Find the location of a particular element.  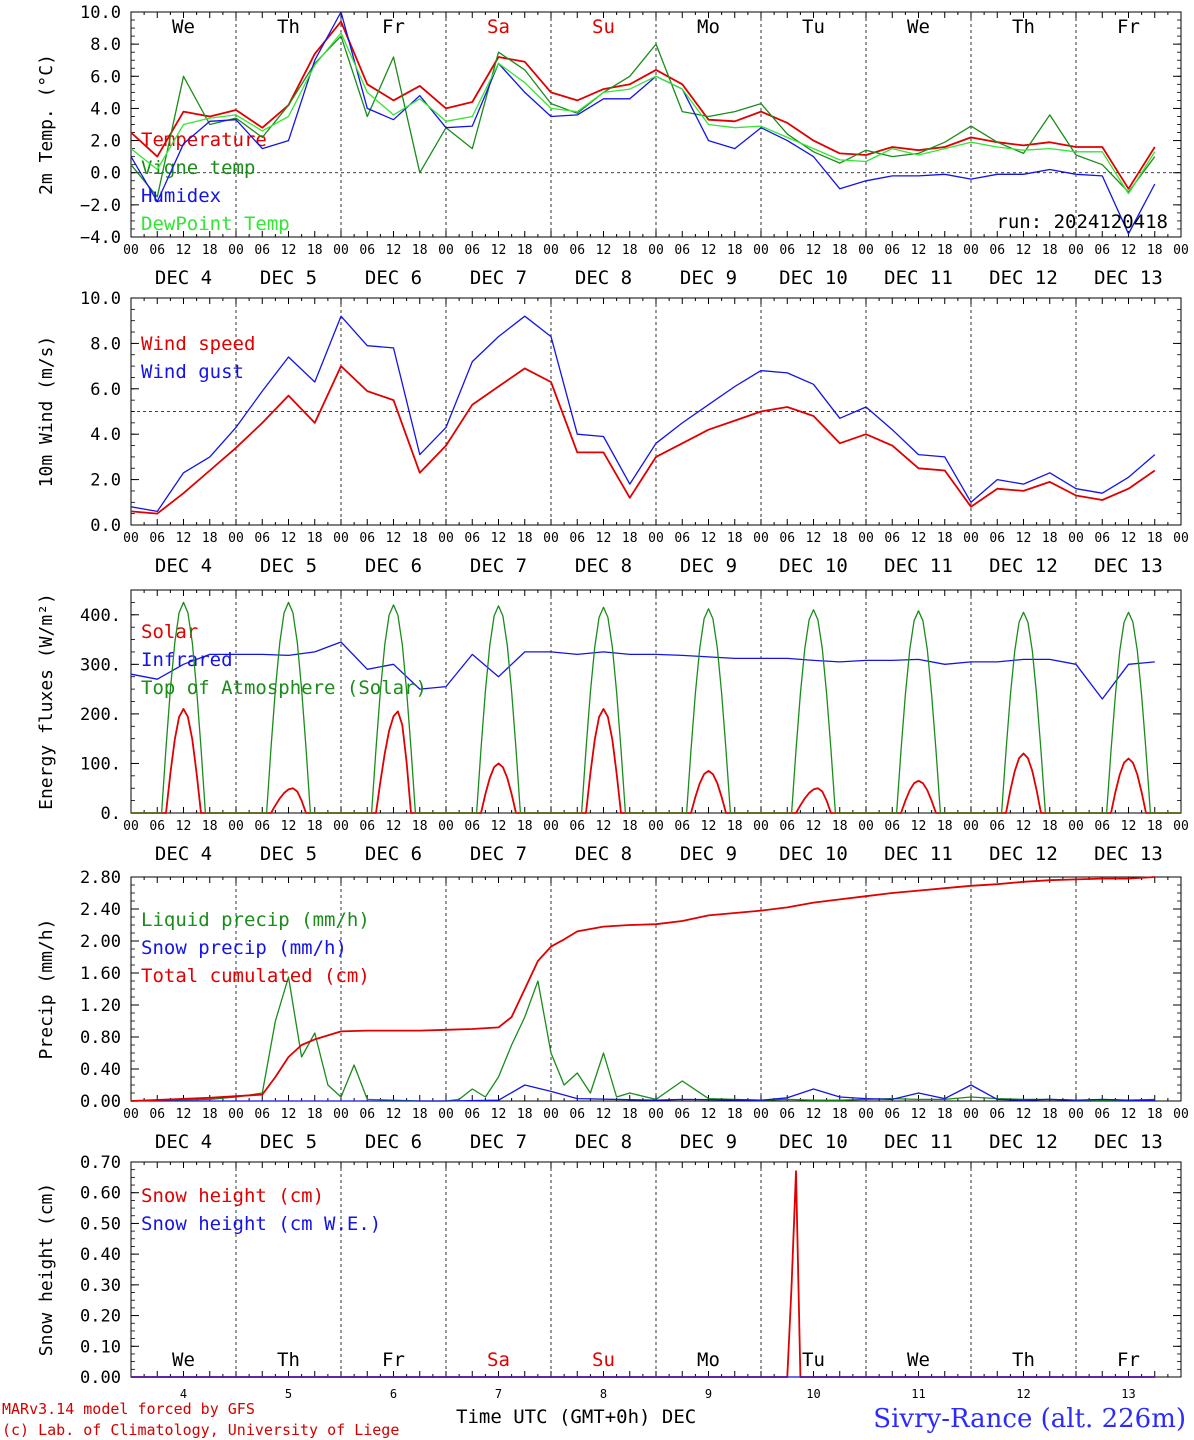

day-number-label: 10 is located at coordinates (813, 1394).